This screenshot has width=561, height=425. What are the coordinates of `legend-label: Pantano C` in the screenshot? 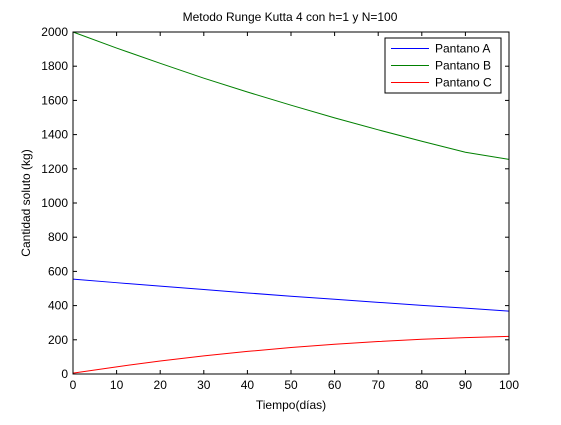 It's located at (463, 83).